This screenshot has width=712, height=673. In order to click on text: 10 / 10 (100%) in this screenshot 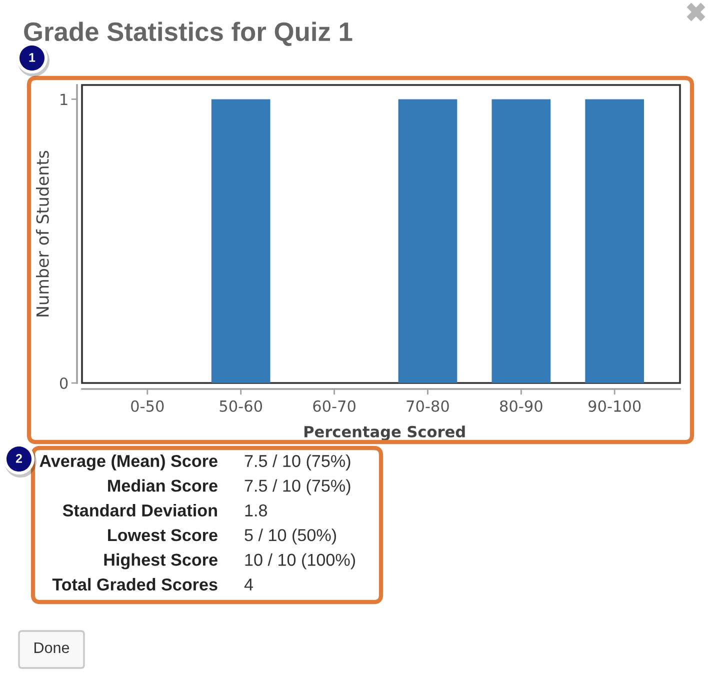, I will do `click(300, 561)`.